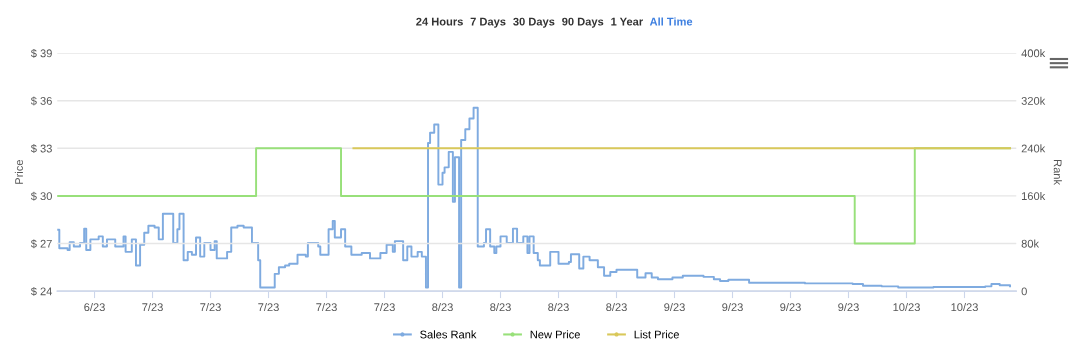 Image resolution: width=1080 pixels, height=347 pixels. Describe the element at coordinates (488, 22) in the screenshot. I see `text: 7 Days` at that location.